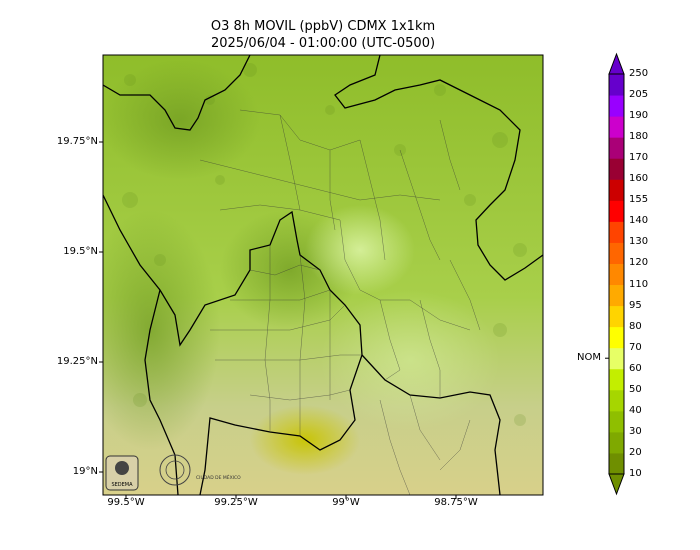  I want to click on lat-label-1975: 19.75°N, so click(77, 141).